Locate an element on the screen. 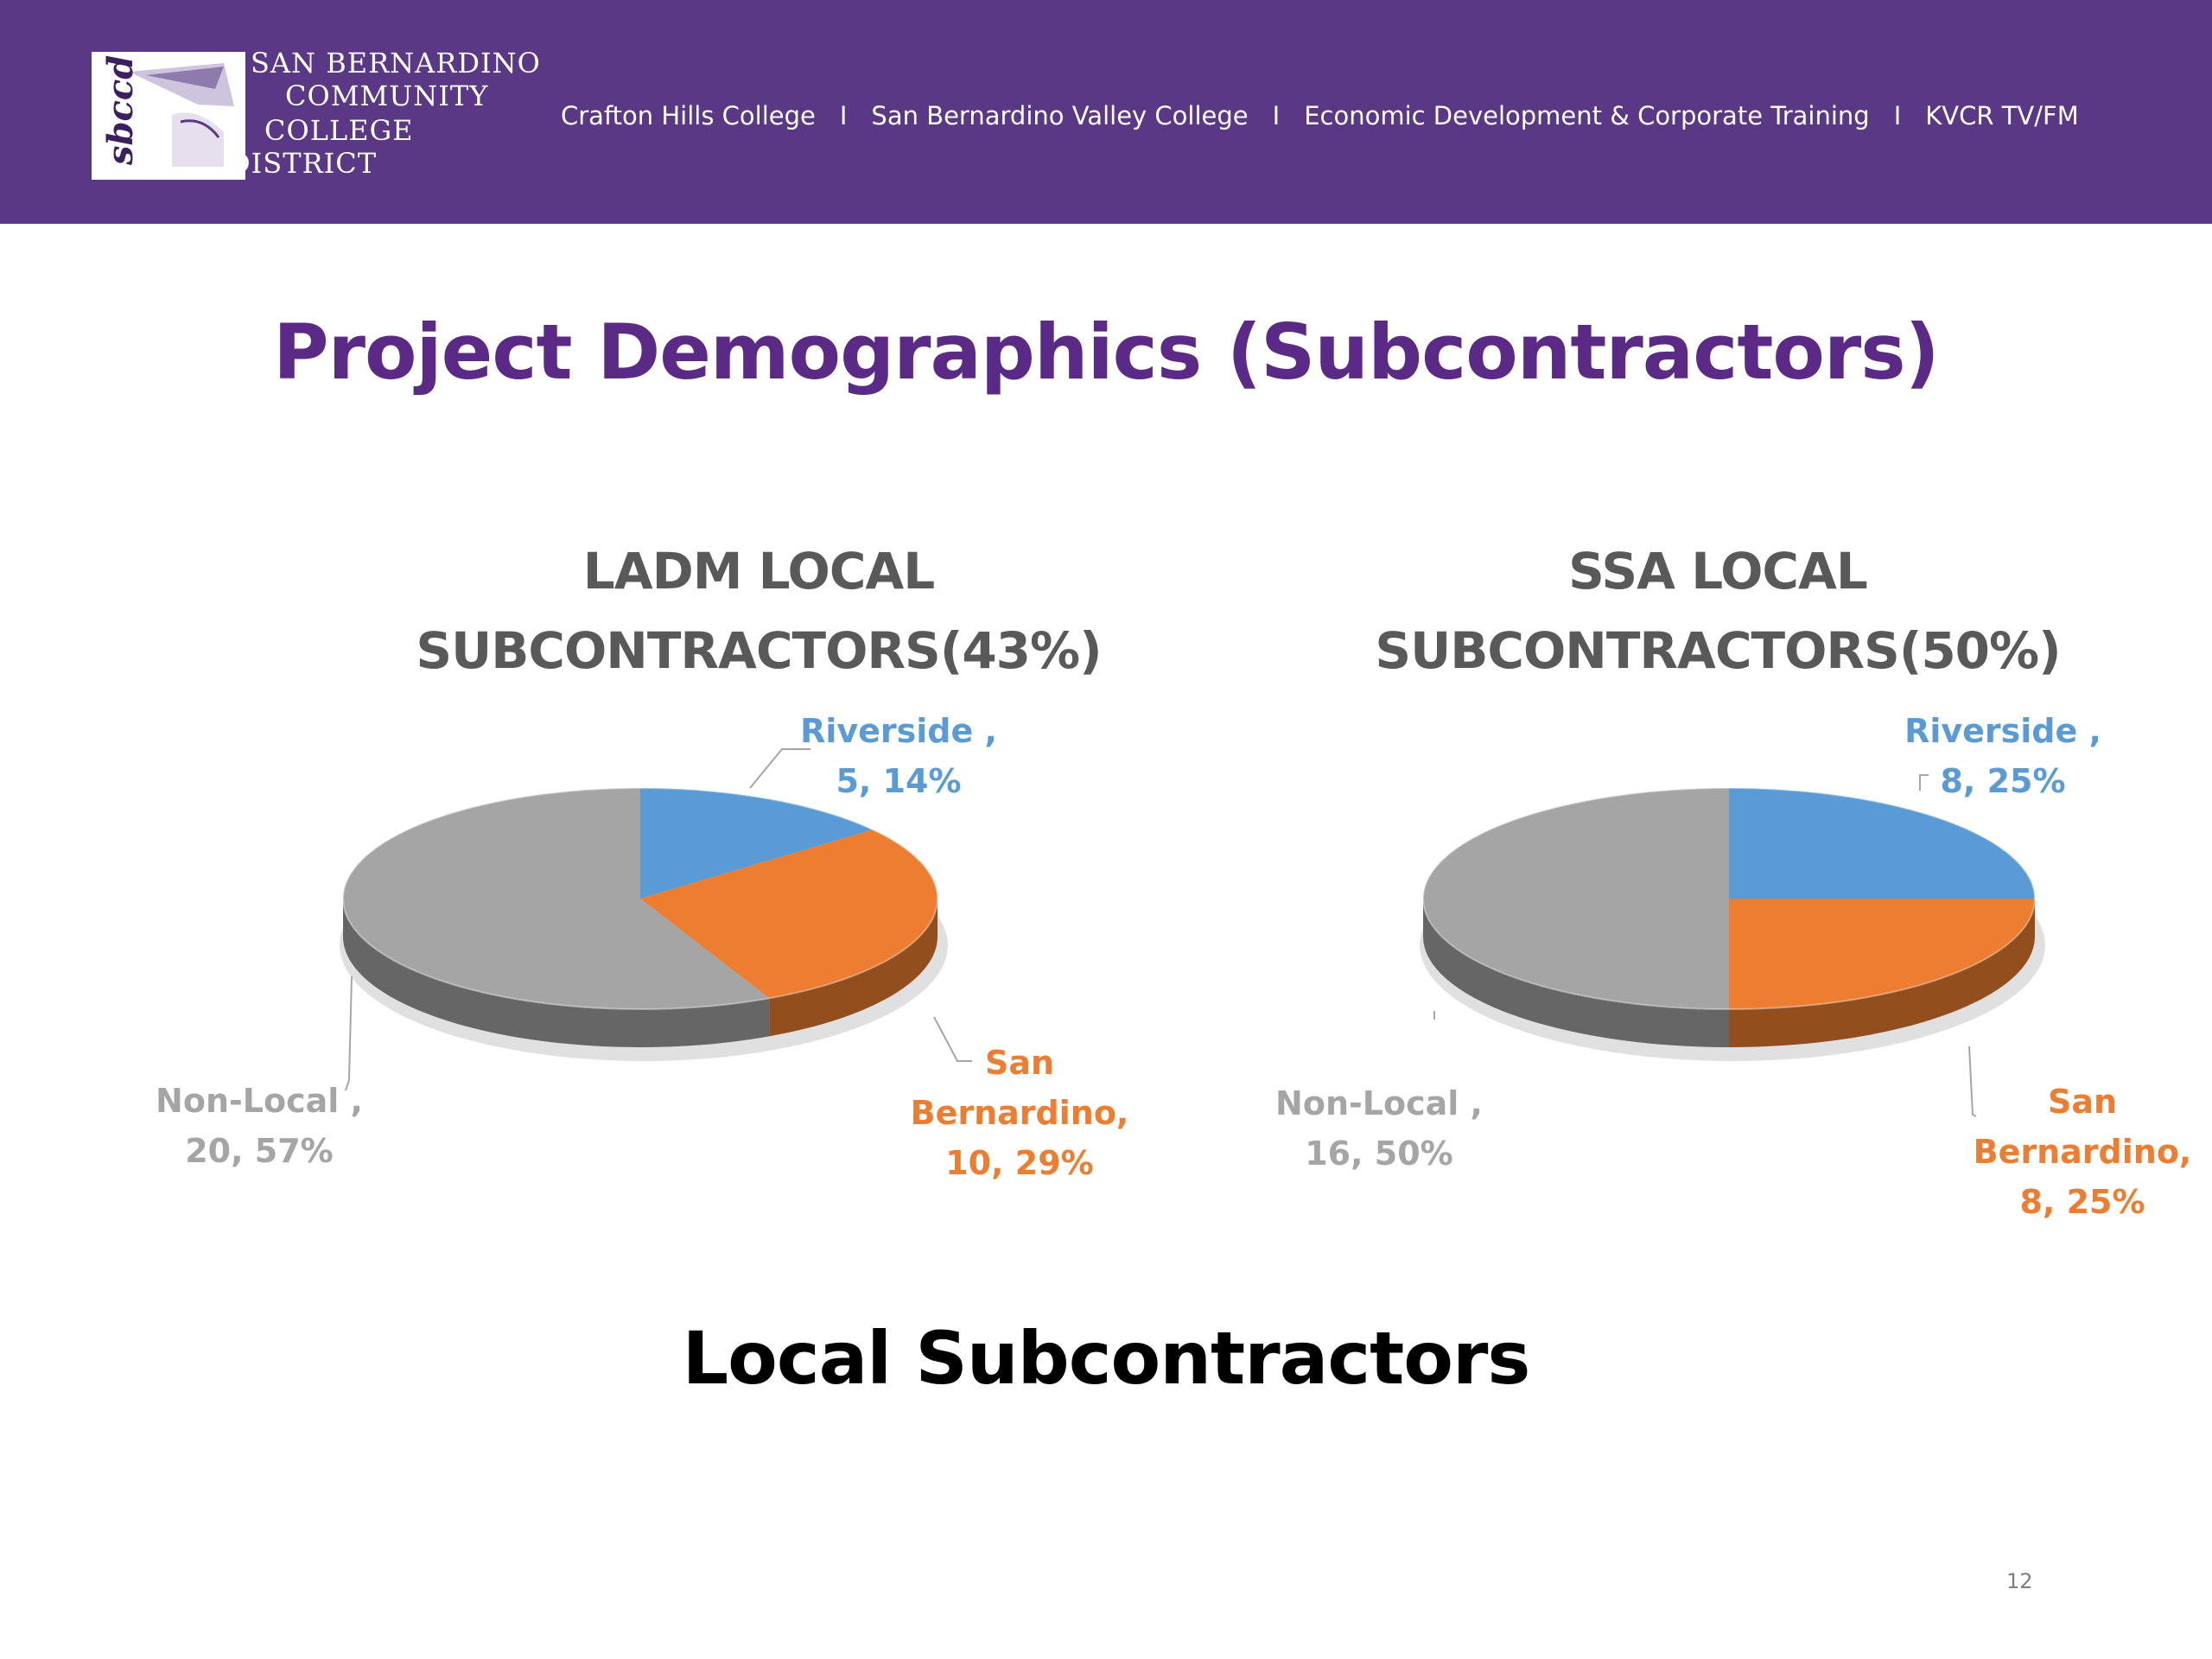  page-number: 12 is located at coordinates (2019, 1581).